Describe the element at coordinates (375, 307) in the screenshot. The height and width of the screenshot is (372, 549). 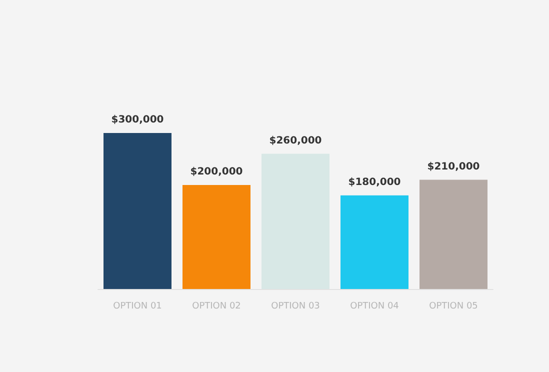
I see `x-tick-label: OPTION 04` at that location.